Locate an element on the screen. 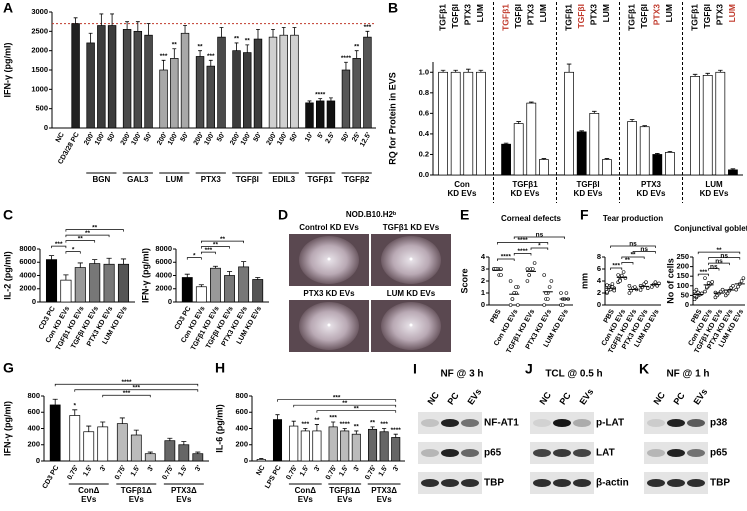  y-tick-label: 800 is located at coordinates (33, 395).